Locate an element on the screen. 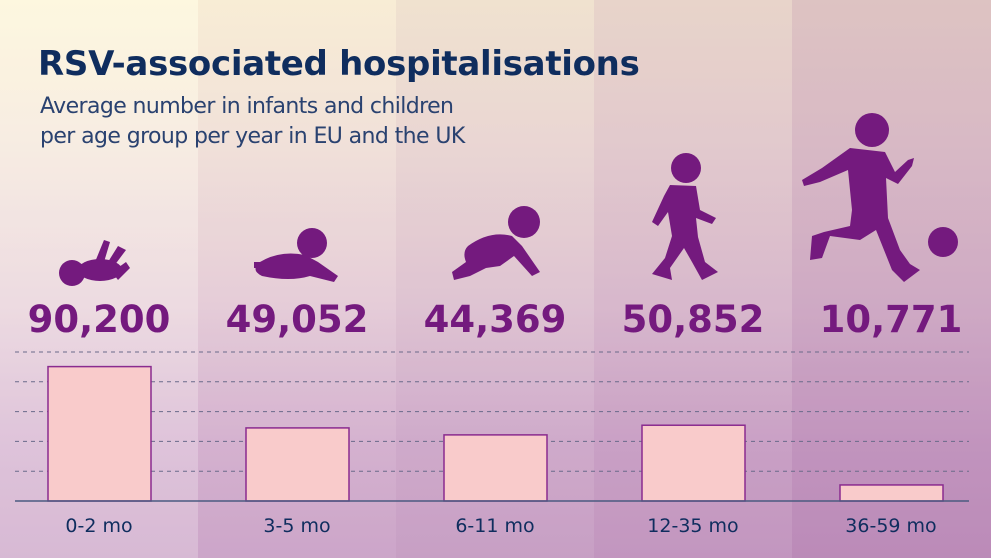 The image size is (991, 558). value-label: 10,771 is located at coordinates (891, 319).